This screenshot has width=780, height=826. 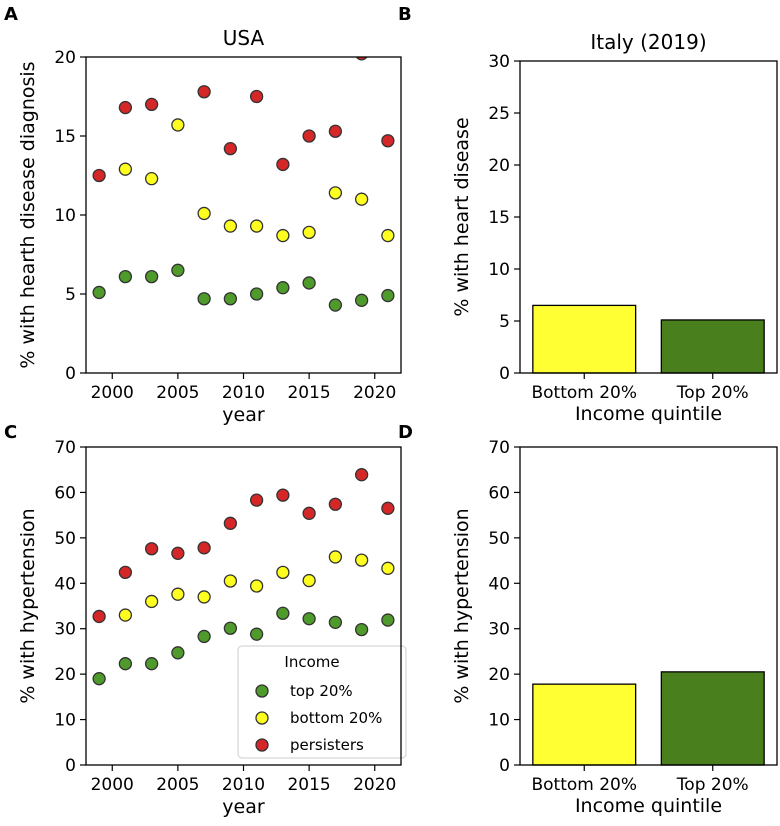 What do you see at coordinates (361, 199) in the screenshot?
I see `point-bottom-20-2019` at bounding box center [361, 199].